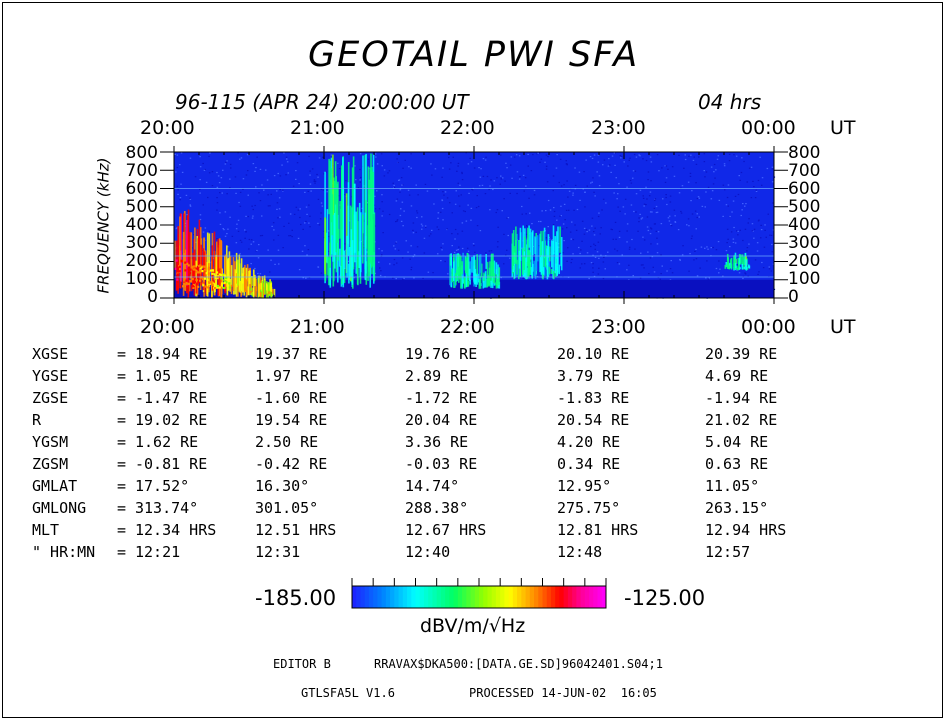  I want to click on orbit-cell: 313.74°, so click(167, 508).